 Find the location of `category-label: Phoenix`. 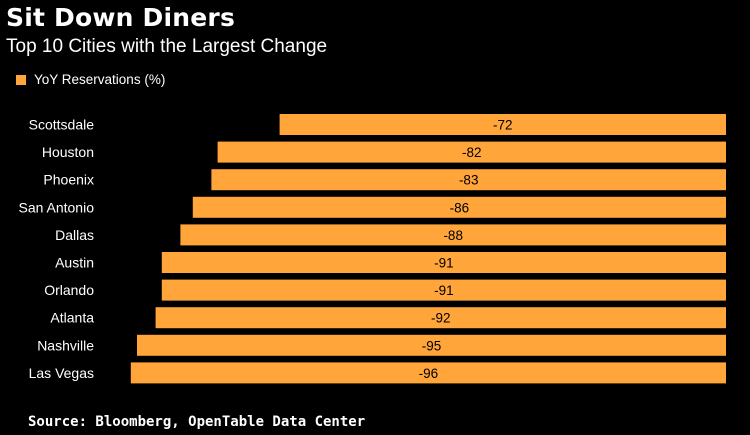

category-label: Phoenix is located at coordinates (68, 180).